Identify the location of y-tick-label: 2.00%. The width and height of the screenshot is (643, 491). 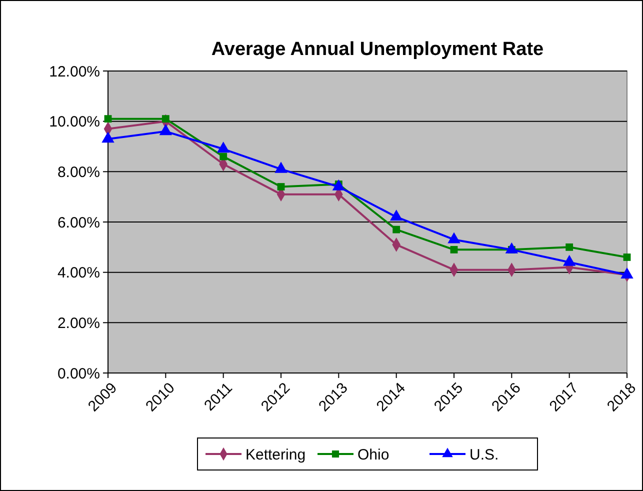
(78, 323).